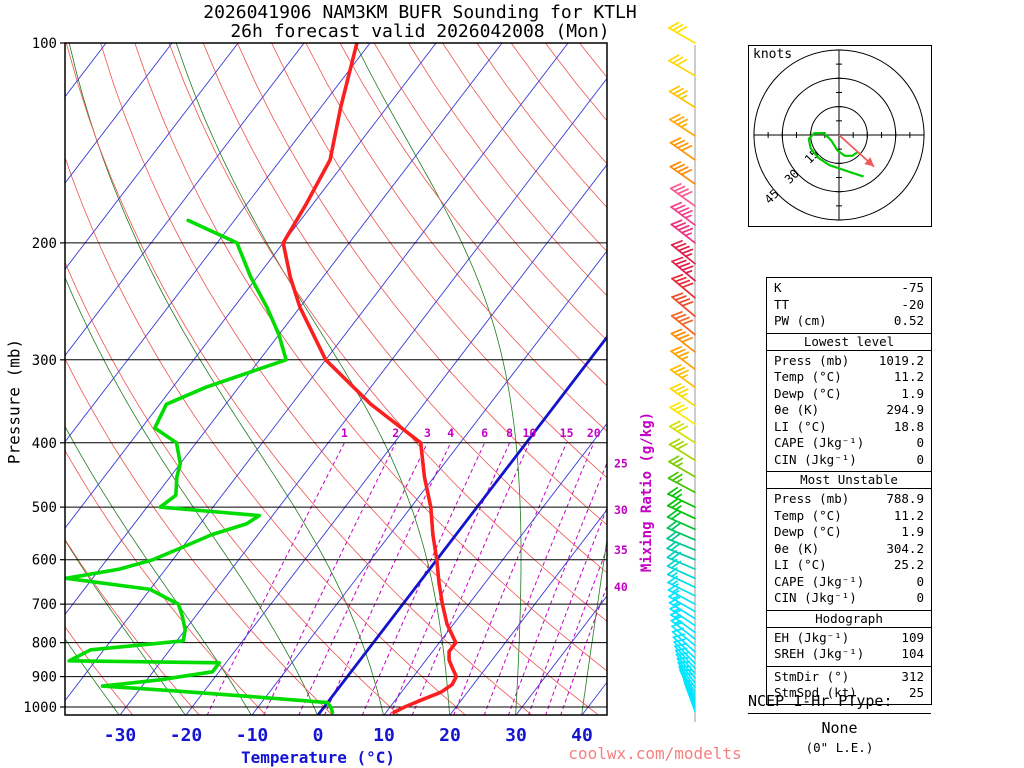  I want to click on stats-value: 0, so click(920, 442).